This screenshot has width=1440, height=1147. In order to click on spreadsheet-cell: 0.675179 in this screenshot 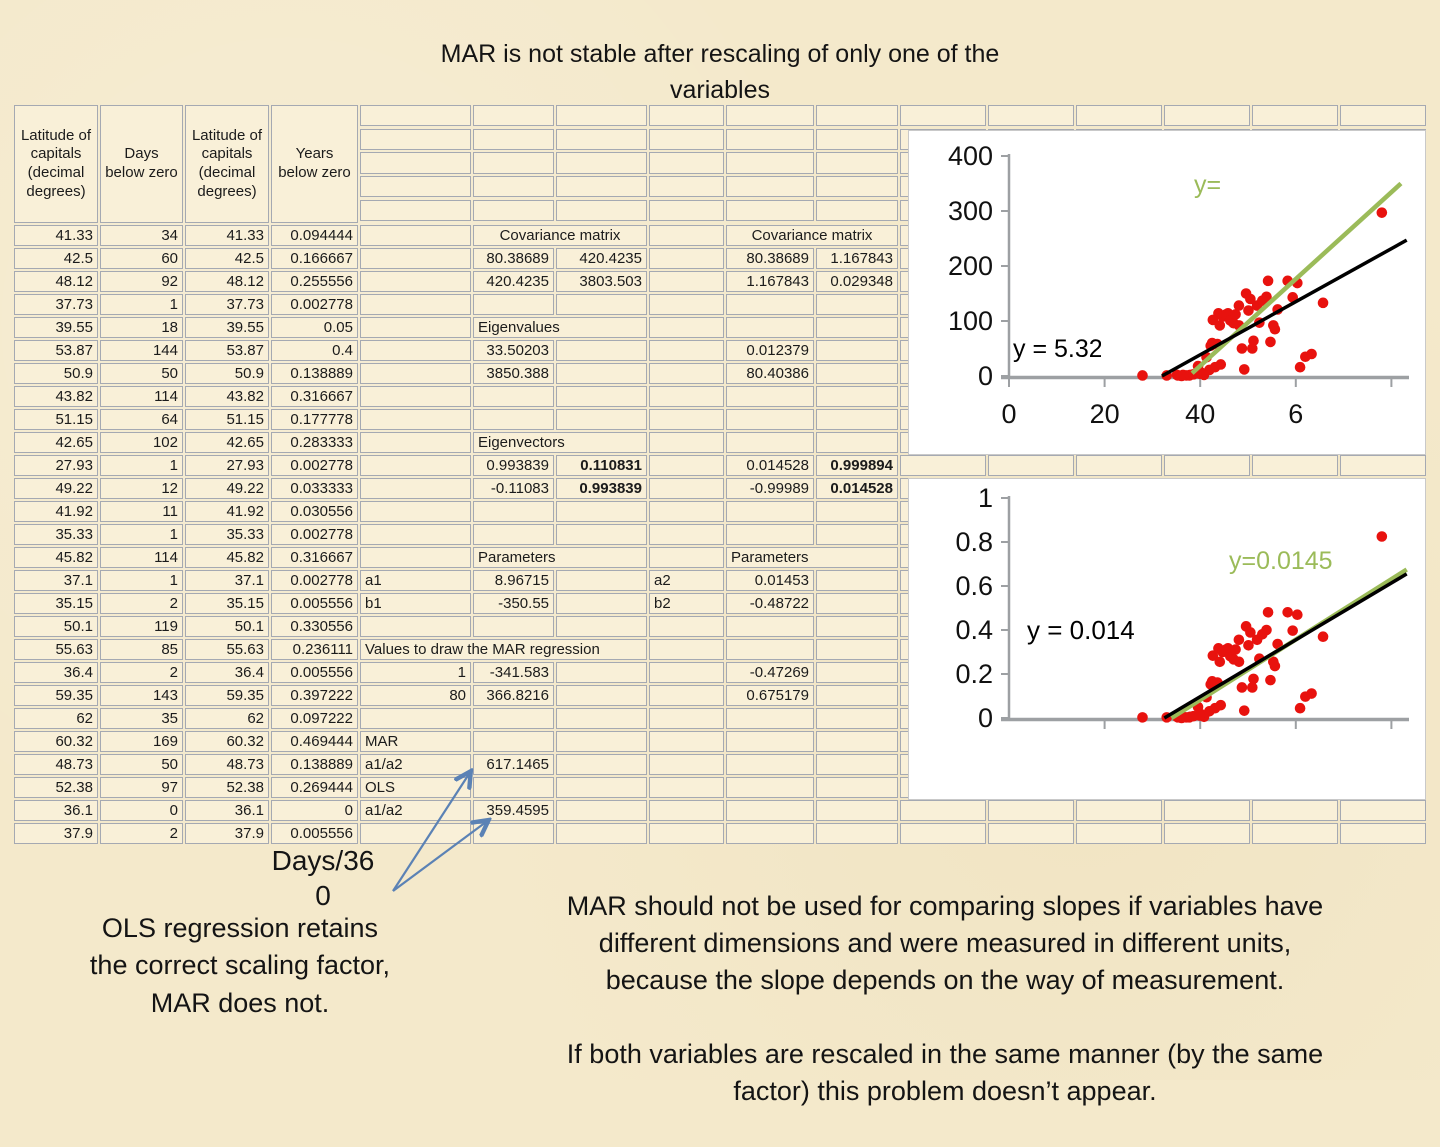, I will do `click(770, 695)`.